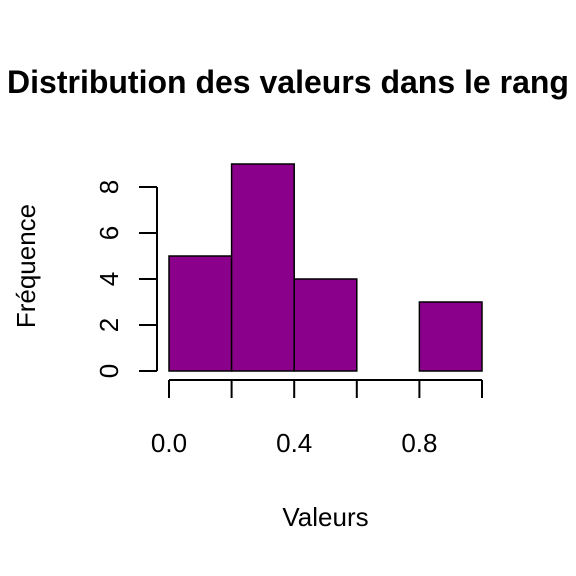 The height and width of the screenshot is (576, 576). Describe the element at coordinates (325, 517) in the screenshot. I see `x-axis-label: Valeurs` at that location.